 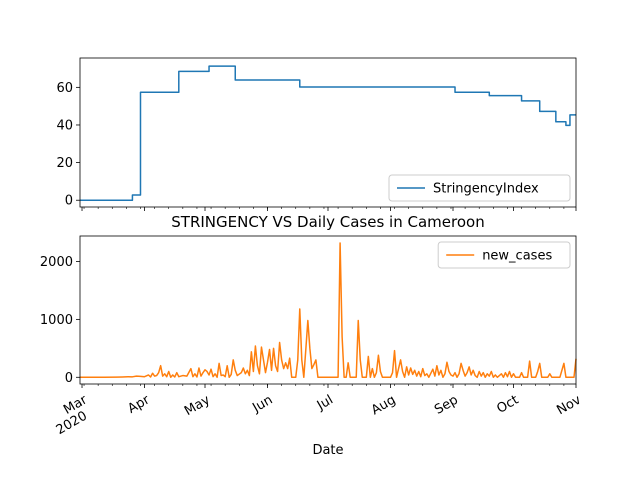 I want to click on y-tick-label: 20, so click(x=64, y=163).